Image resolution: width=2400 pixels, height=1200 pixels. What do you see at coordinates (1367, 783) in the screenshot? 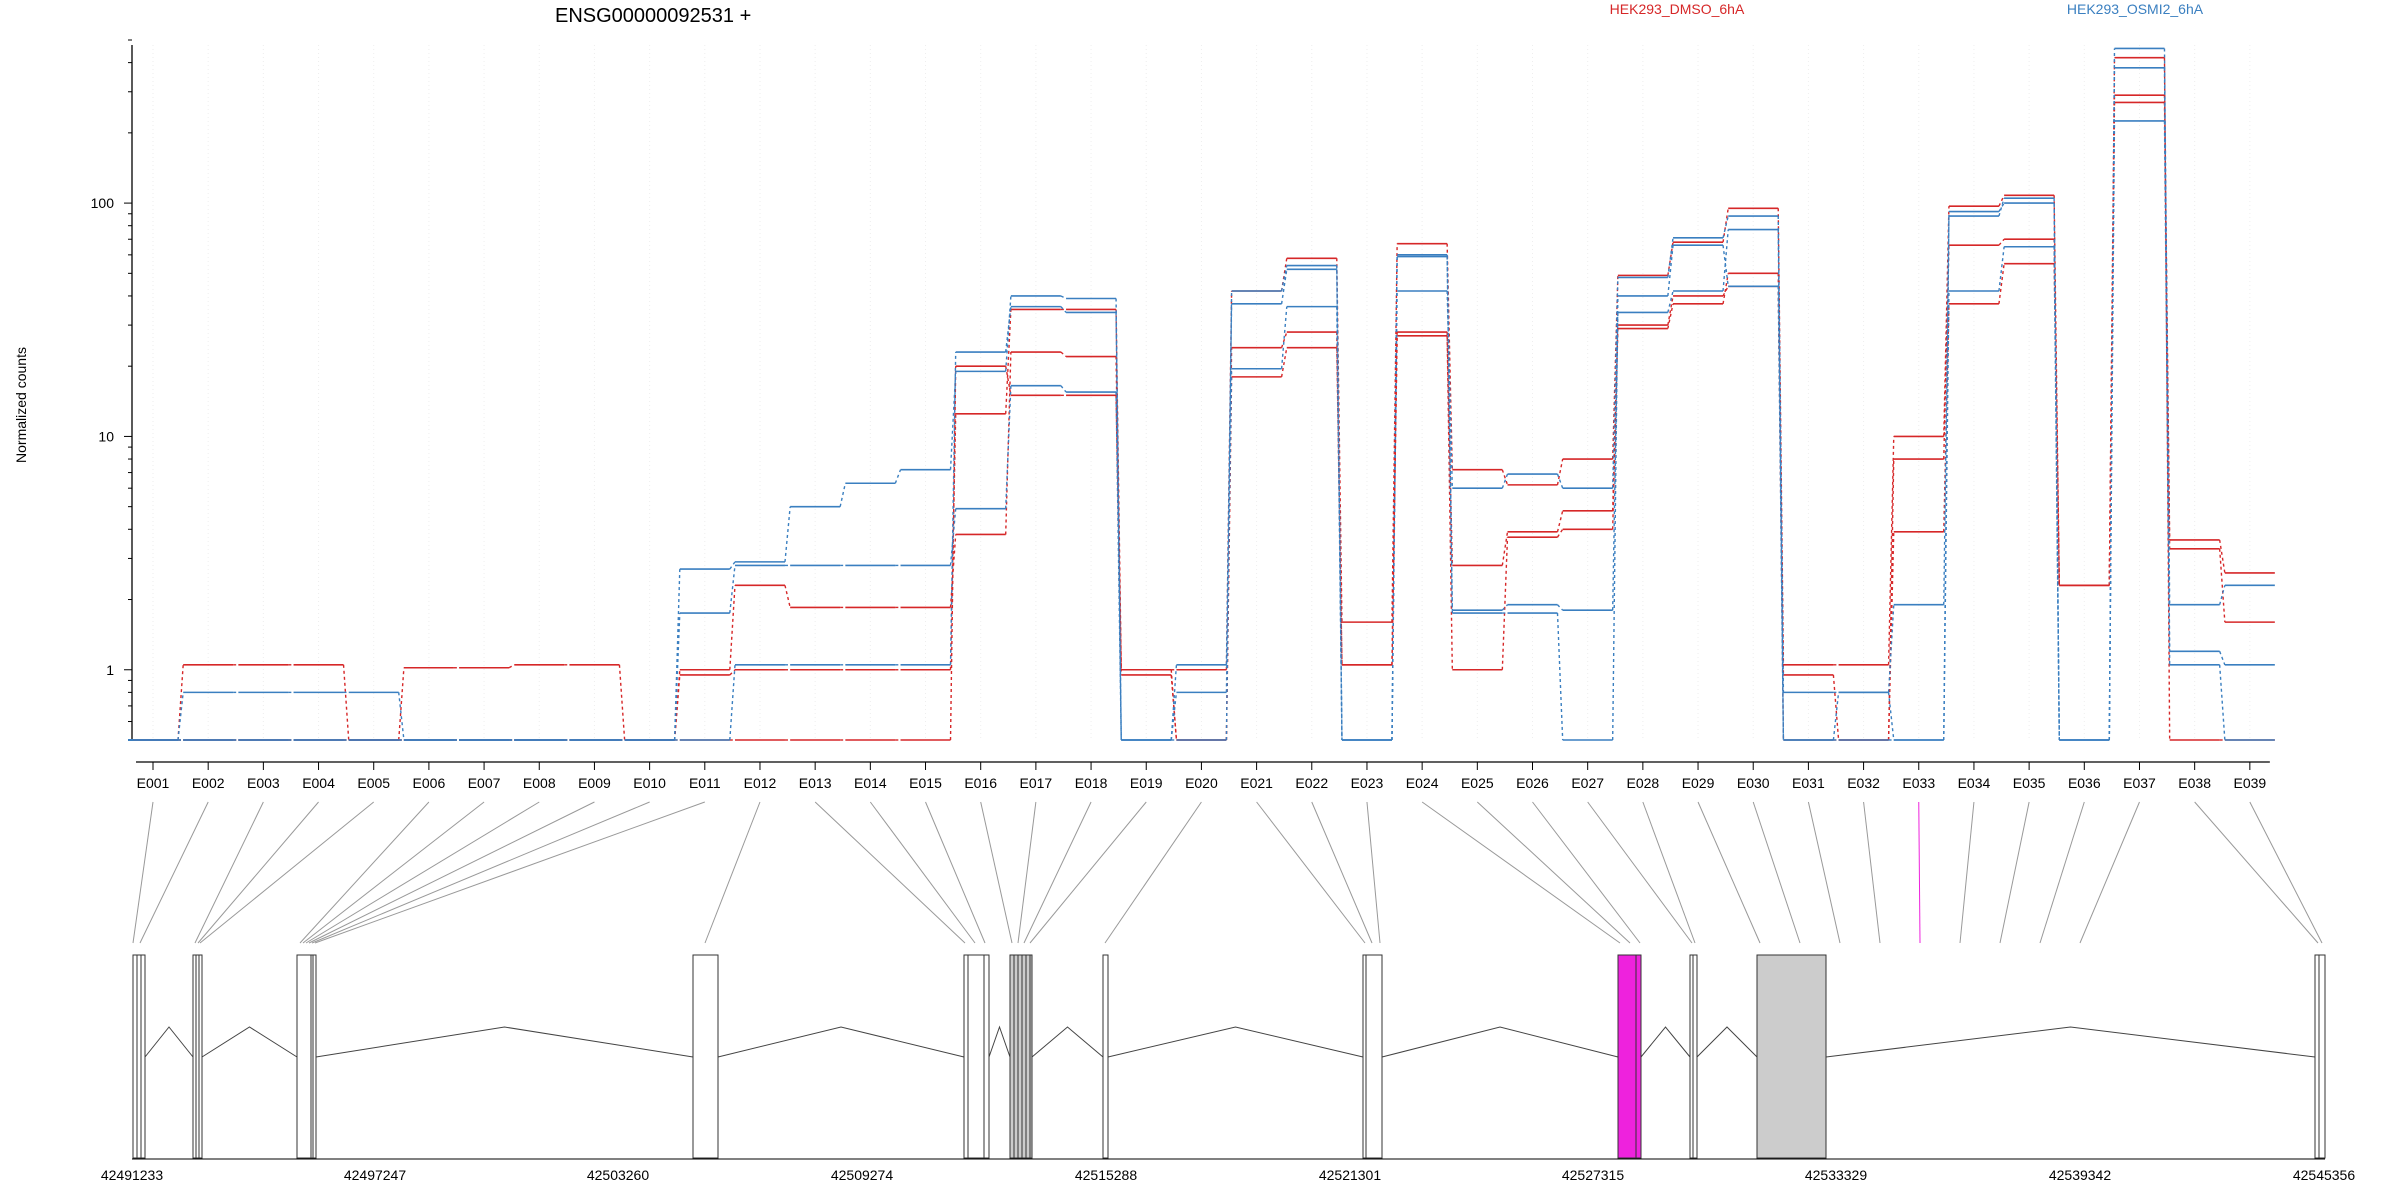
I see `x-tick-label-e023: E023` at bounding box center [1367, 783].